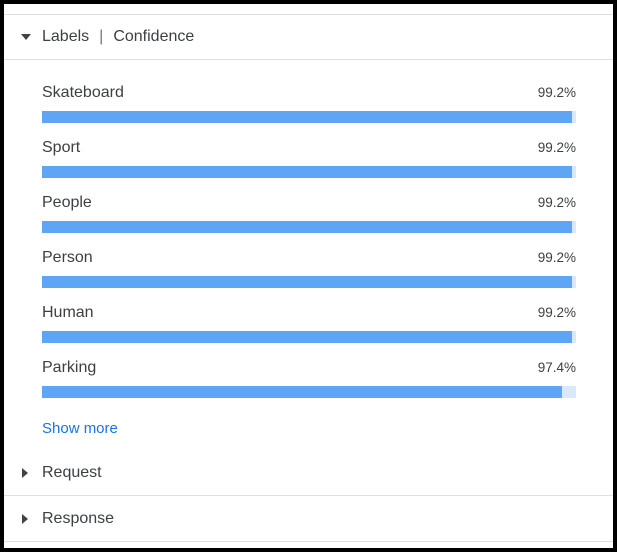 Image resolution: width=617 pixels, height=558 pixels. What do you see at coordinates (309, 93) in the screenshot?
I see `label-row-header: Skateboard 99.2%` at bounding box center [309, 93].